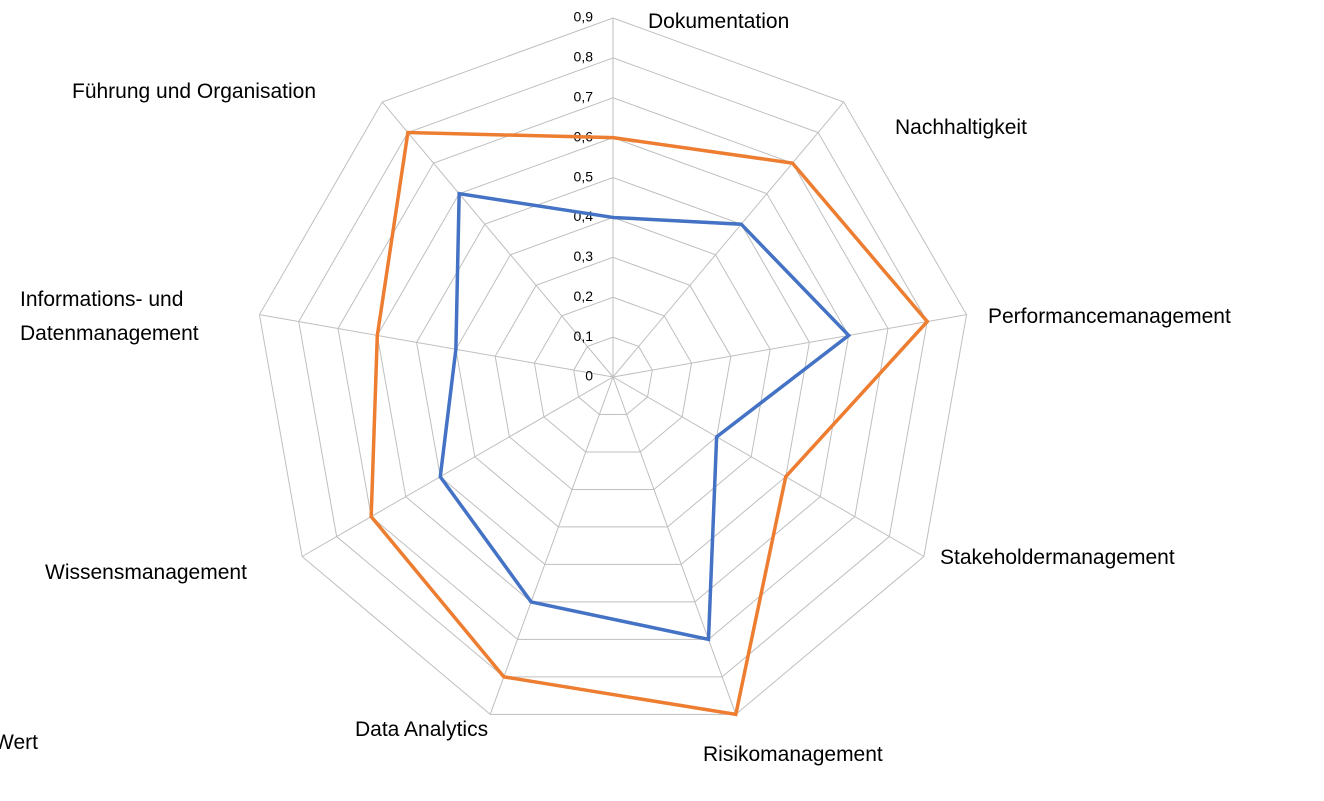  What do you see at coordinates (961, 127) in the screenshot?
I see `category-label: Nachhaltigkeit` at bounding box center [961, 127].